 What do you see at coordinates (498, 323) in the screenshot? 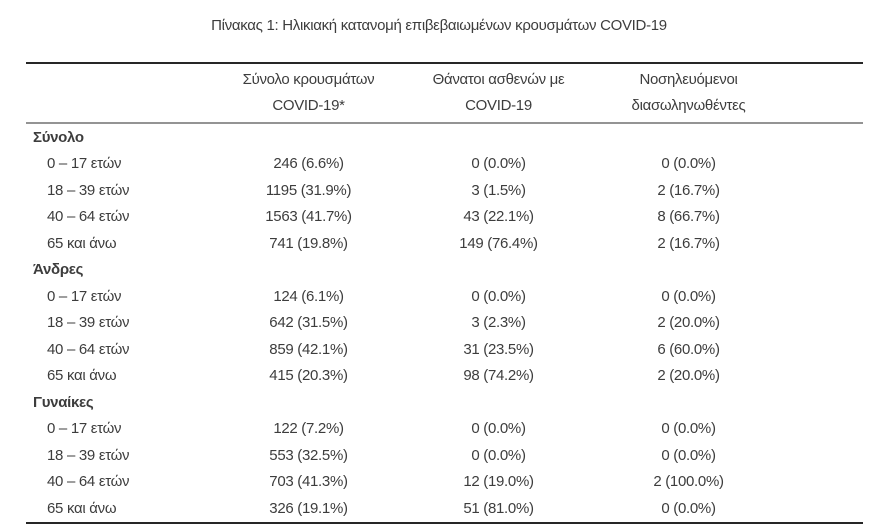
I see `cell-value: 3 (2.3%)` at bounding box center [498, 323].